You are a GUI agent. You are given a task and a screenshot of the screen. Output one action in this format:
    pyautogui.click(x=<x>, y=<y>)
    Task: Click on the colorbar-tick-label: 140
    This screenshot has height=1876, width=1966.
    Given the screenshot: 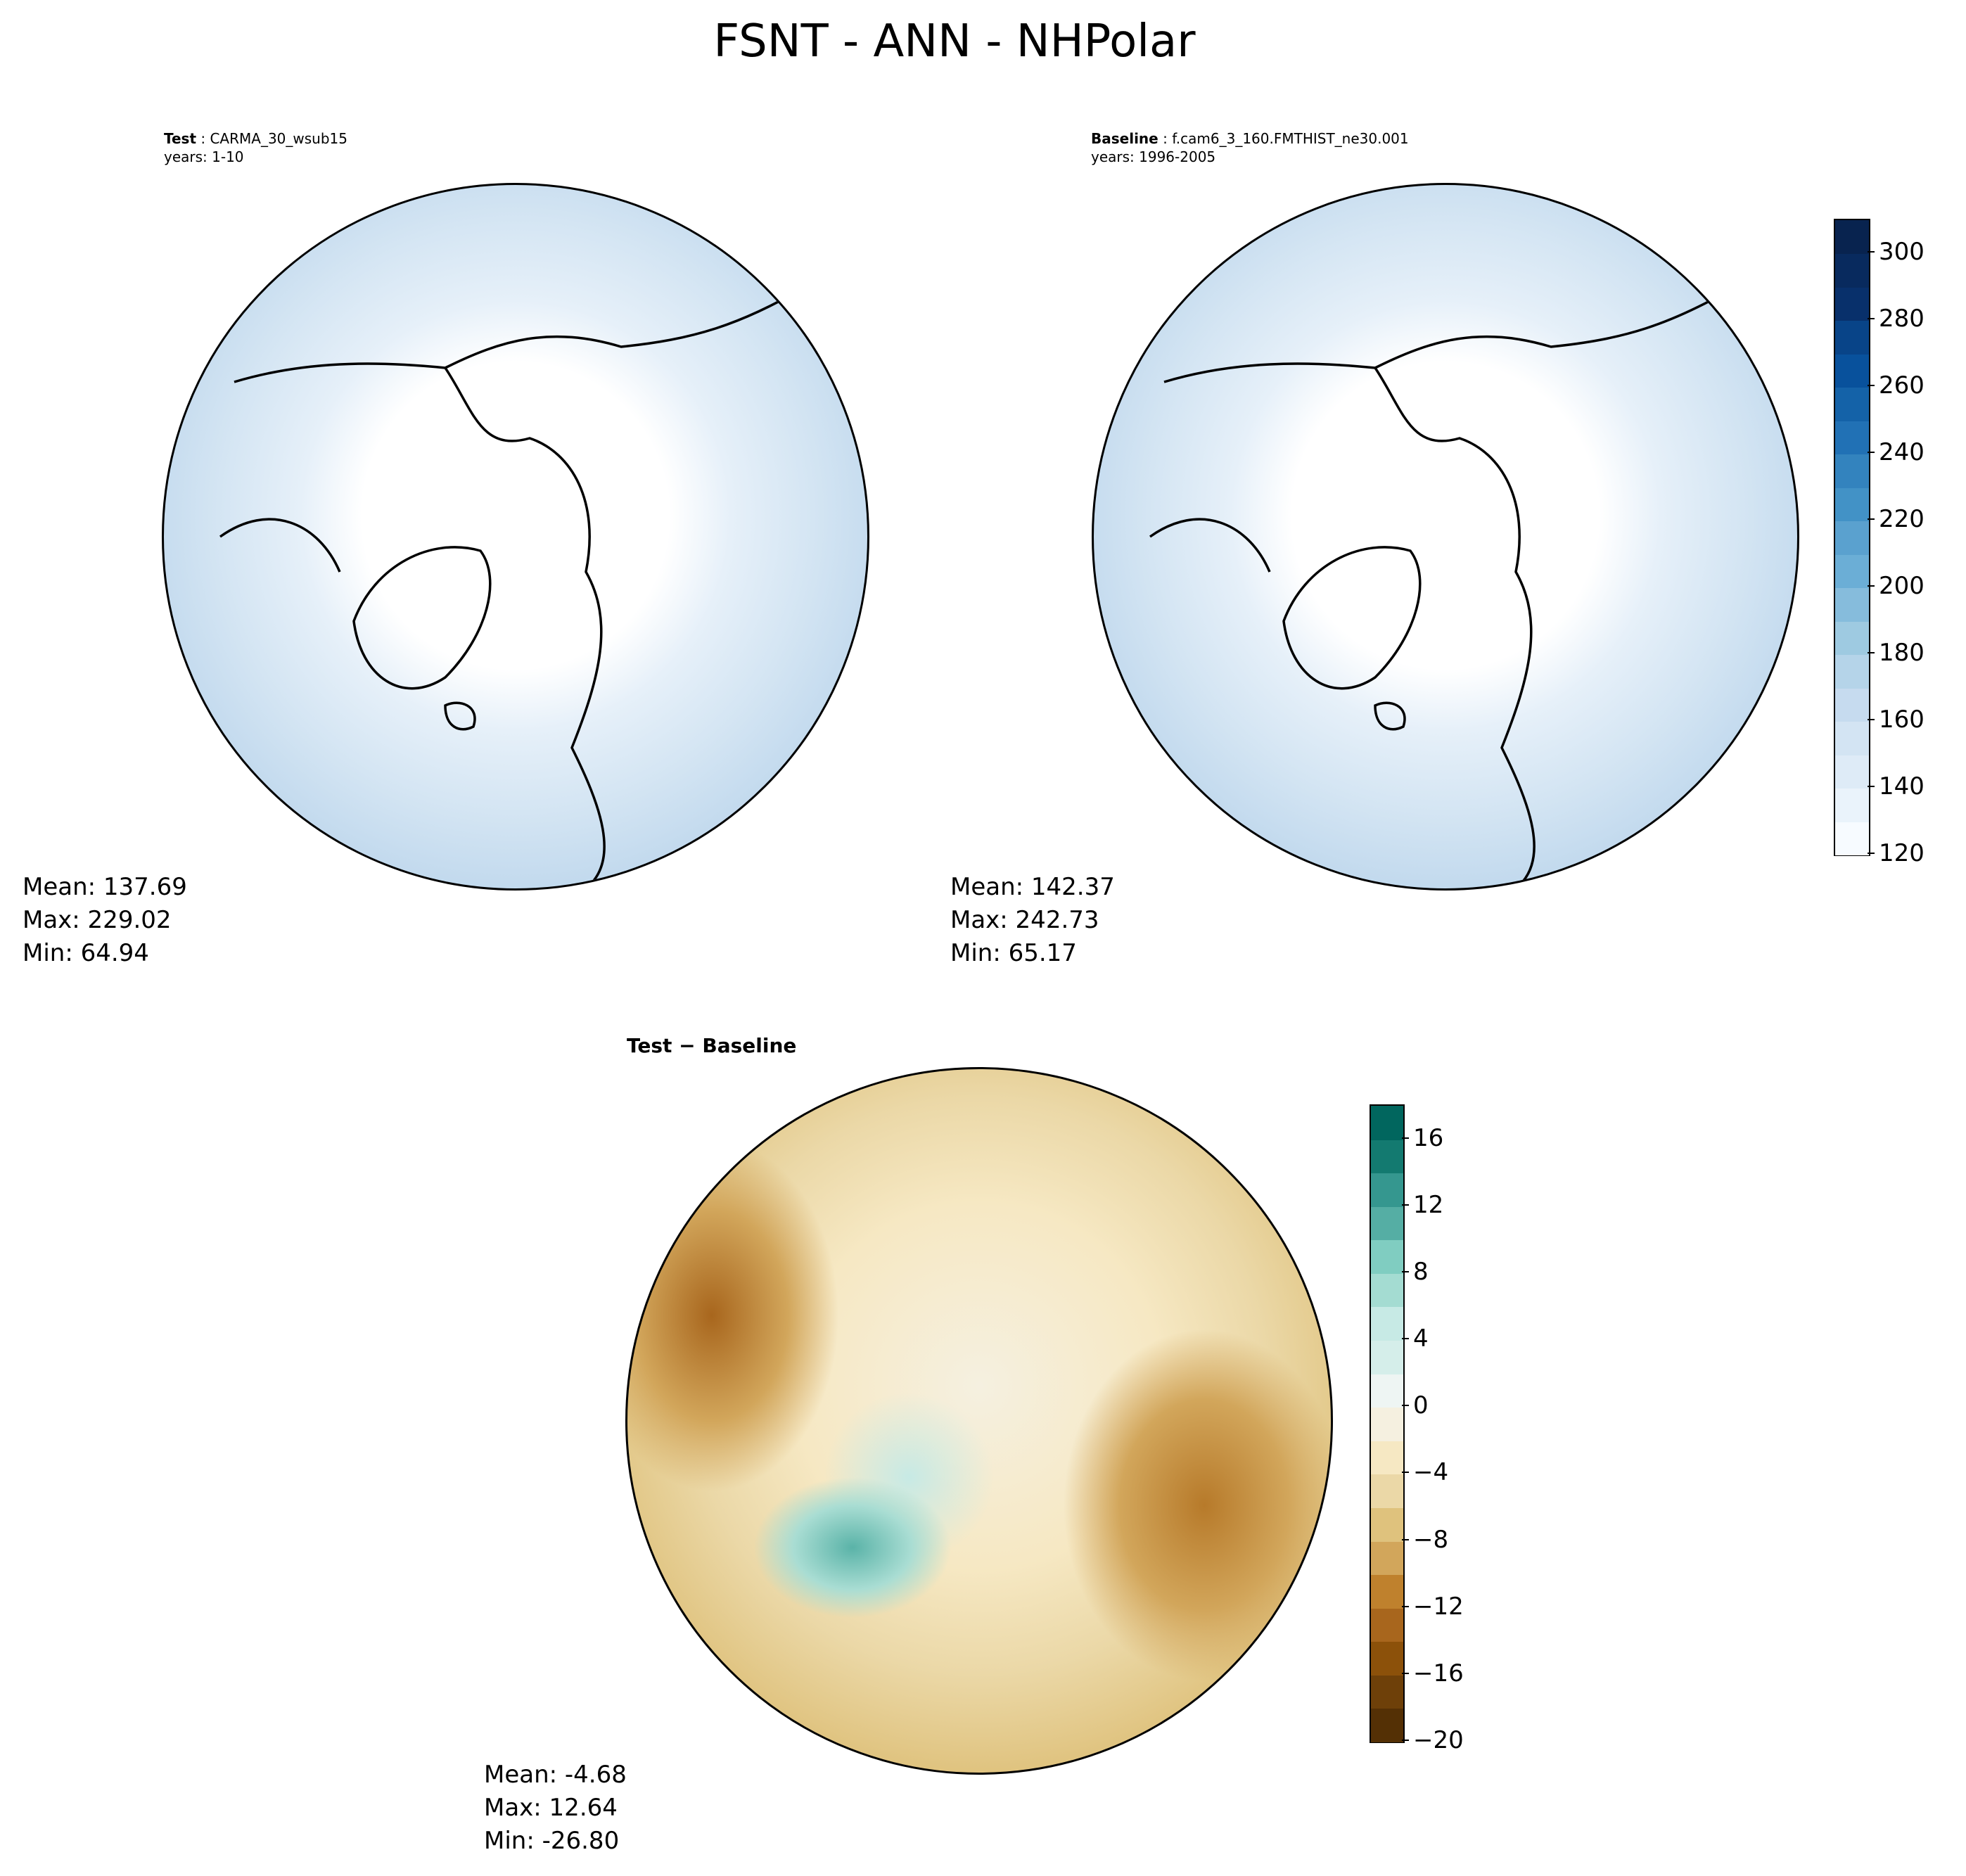 What is the action you would take?
    pyautogui.click(x=1901, y=787)
    